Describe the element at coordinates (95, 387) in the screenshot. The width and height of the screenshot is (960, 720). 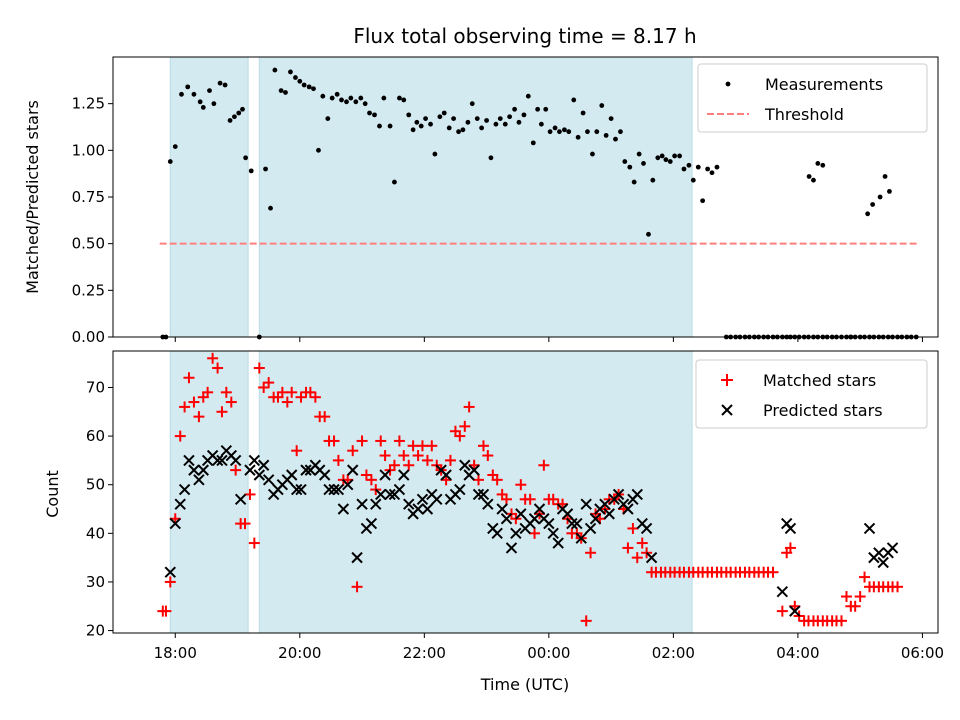
I see `bottom-y-tick-label: 70` at that location.